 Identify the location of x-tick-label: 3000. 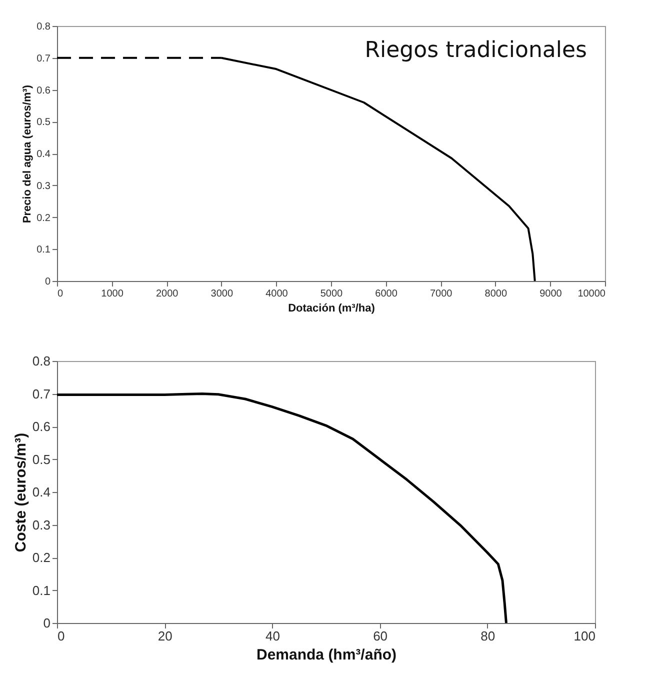
(222, 294).